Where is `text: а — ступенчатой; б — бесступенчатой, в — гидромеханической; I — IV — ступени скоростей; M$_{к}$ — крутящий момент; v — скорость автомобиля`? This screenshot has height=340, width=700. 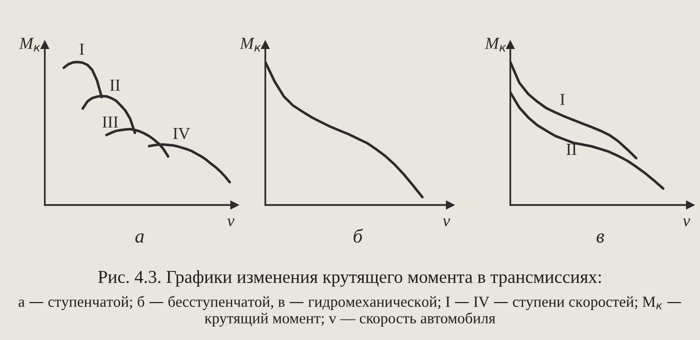
text: а — ступенчатой; б — бесступенчатой, в — гидромеханической; I — IV — ступени скоростей; M$_{к}$ — крутящий момент; v — скорость автомобиля is located at coordinates (350, 311).